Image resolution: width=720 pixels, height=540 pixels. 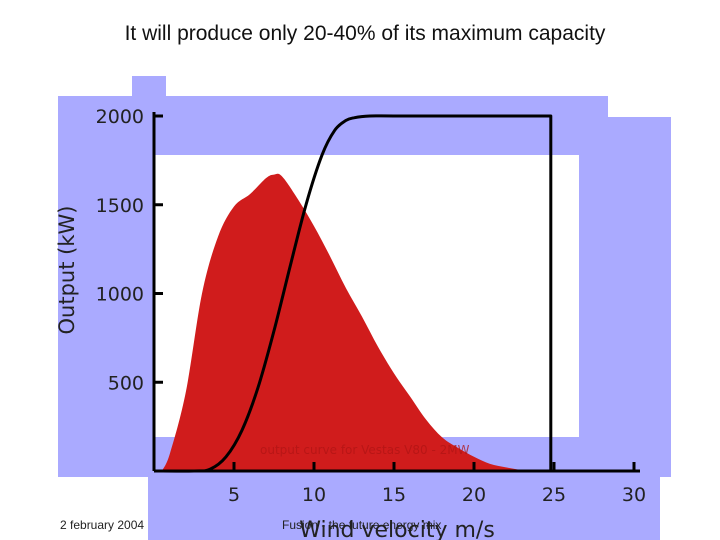 I want to click on footer-date: 2 february 2004, so click(x=102, y=525).